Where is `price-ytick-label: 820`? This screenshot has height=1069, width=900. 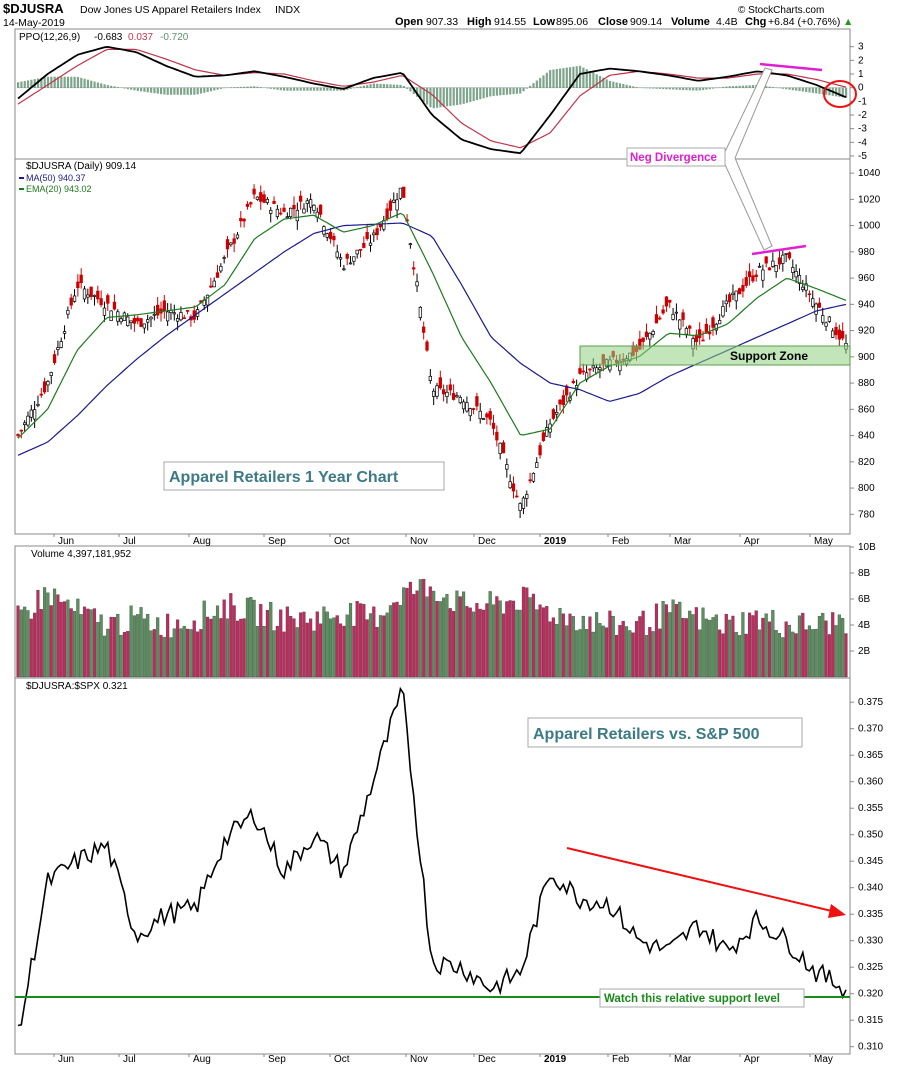 price-ytick-label: 820 is located at coordinates (866, 462).